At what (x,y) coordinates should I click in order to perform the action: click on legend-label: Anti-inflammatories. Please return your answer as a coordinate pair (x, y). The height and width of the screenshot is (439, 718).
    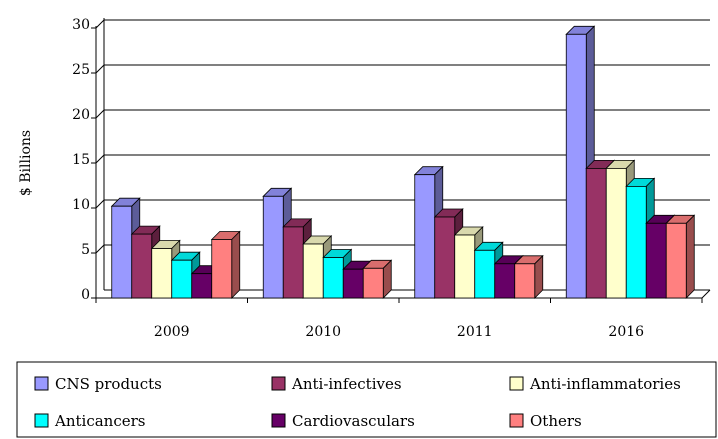
    Looking at the image, I should click on (605, 384).